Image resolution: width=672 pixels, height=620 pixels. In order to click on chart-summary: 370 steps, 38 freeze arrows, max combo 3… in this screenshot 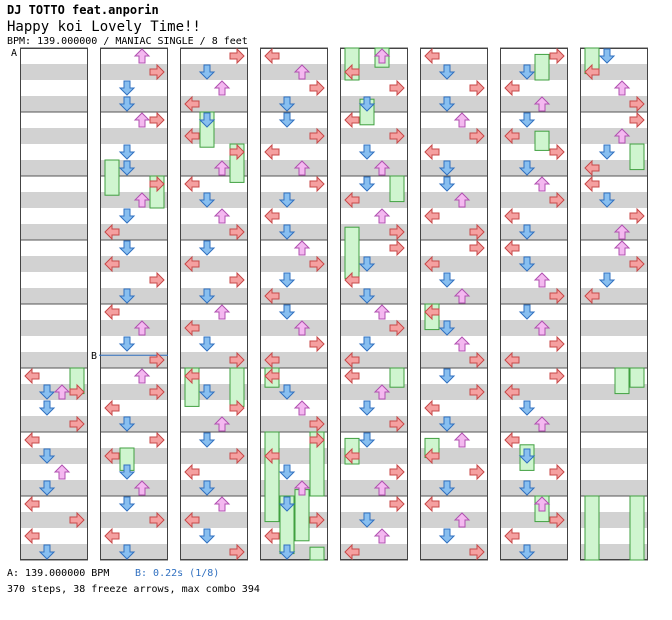, I will do `click(133, 589)`.